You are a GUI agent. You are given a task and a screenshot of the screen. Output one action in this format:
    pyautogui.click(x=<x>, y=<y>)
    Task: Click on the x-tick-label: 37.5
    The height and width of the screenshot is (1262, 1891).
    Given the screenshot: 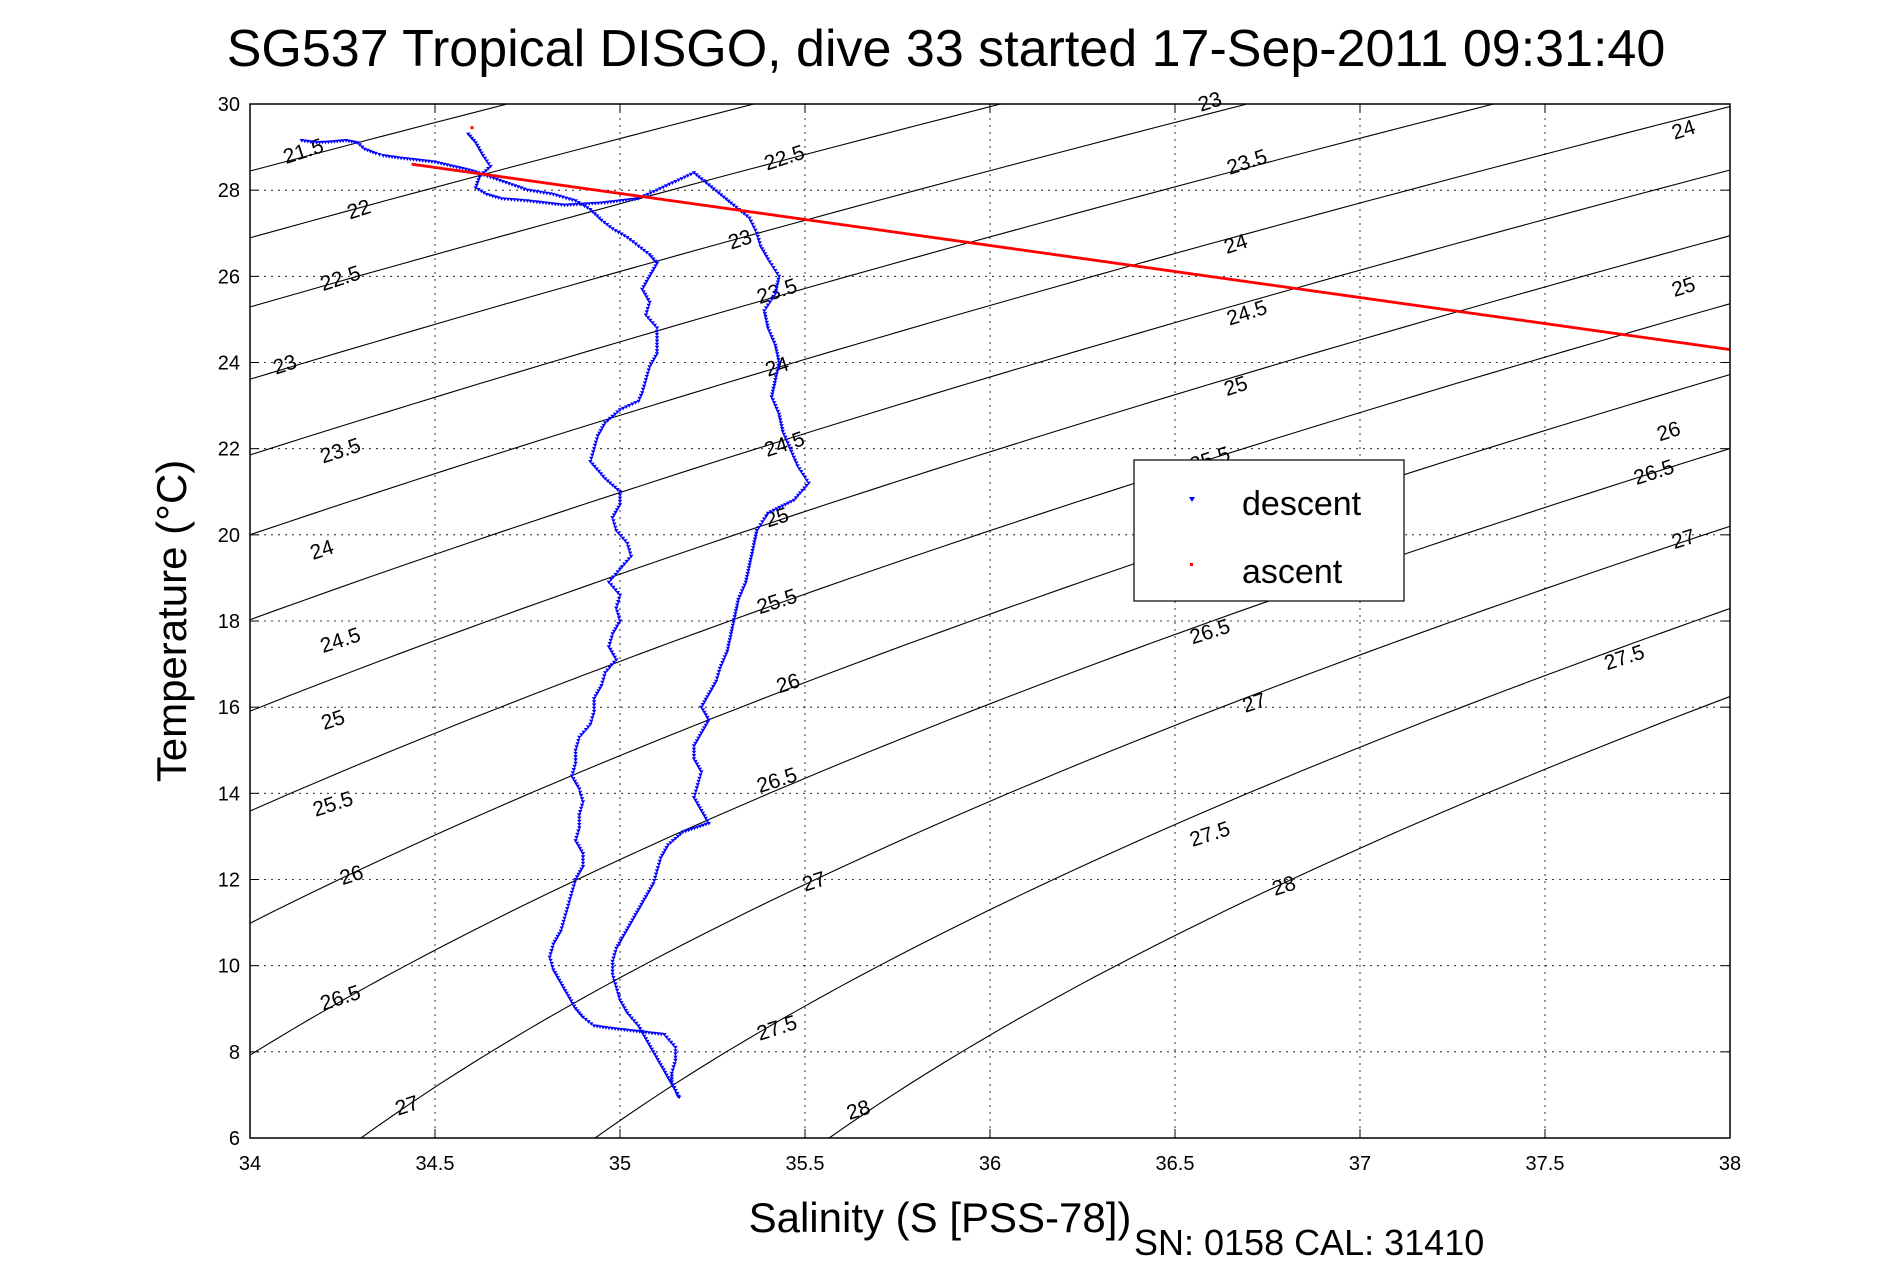 What is the action you would take?
    pyautogui.click(x=1545, y=1164)
    